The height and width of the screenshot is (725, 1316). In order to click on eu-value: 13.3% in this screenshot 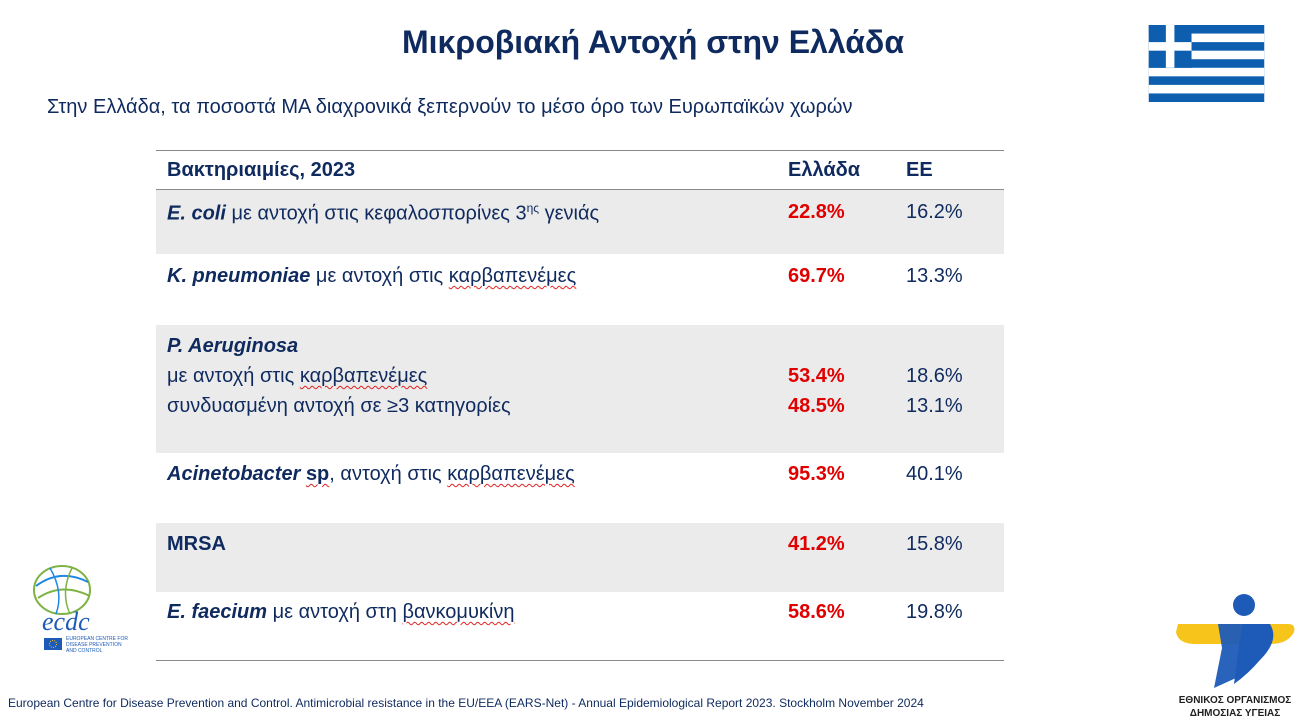, I will do `click(934, 276)`.